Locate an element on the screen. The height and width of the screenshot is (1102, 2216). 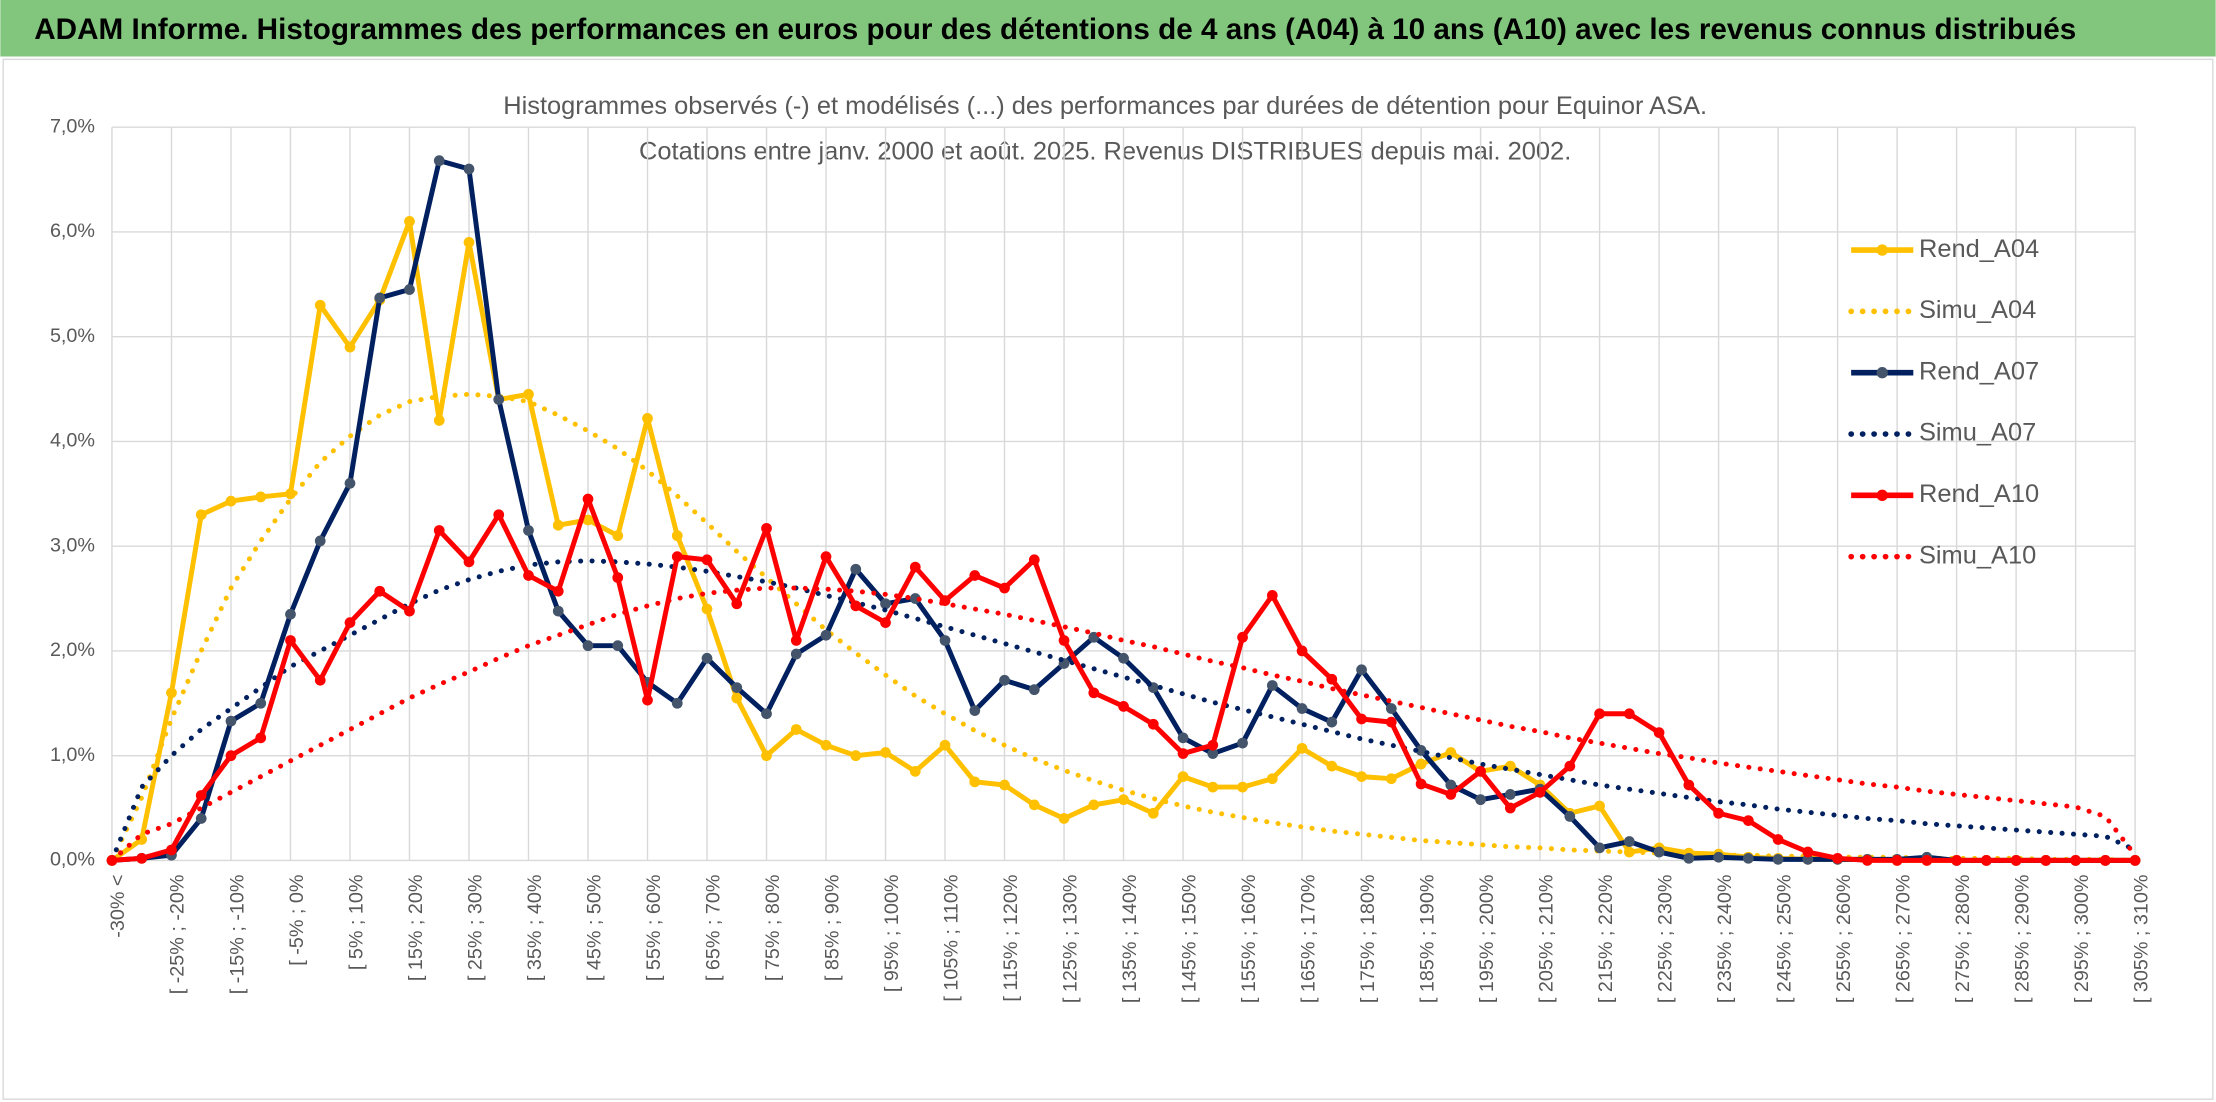
x-tick-label: [ 285% ; 290% is located at coordinates (2022, 939).